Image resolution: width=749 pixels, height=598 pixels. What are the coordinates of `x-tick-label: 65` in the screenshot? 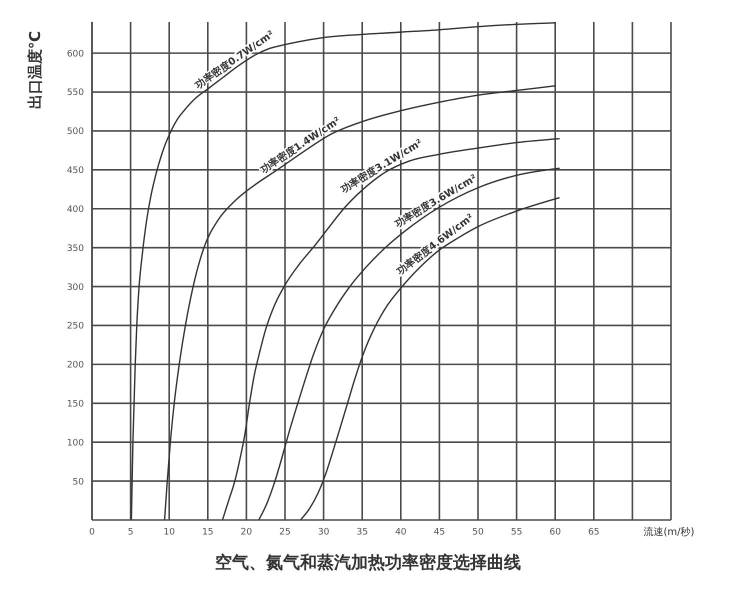 It's located at (594, 532).